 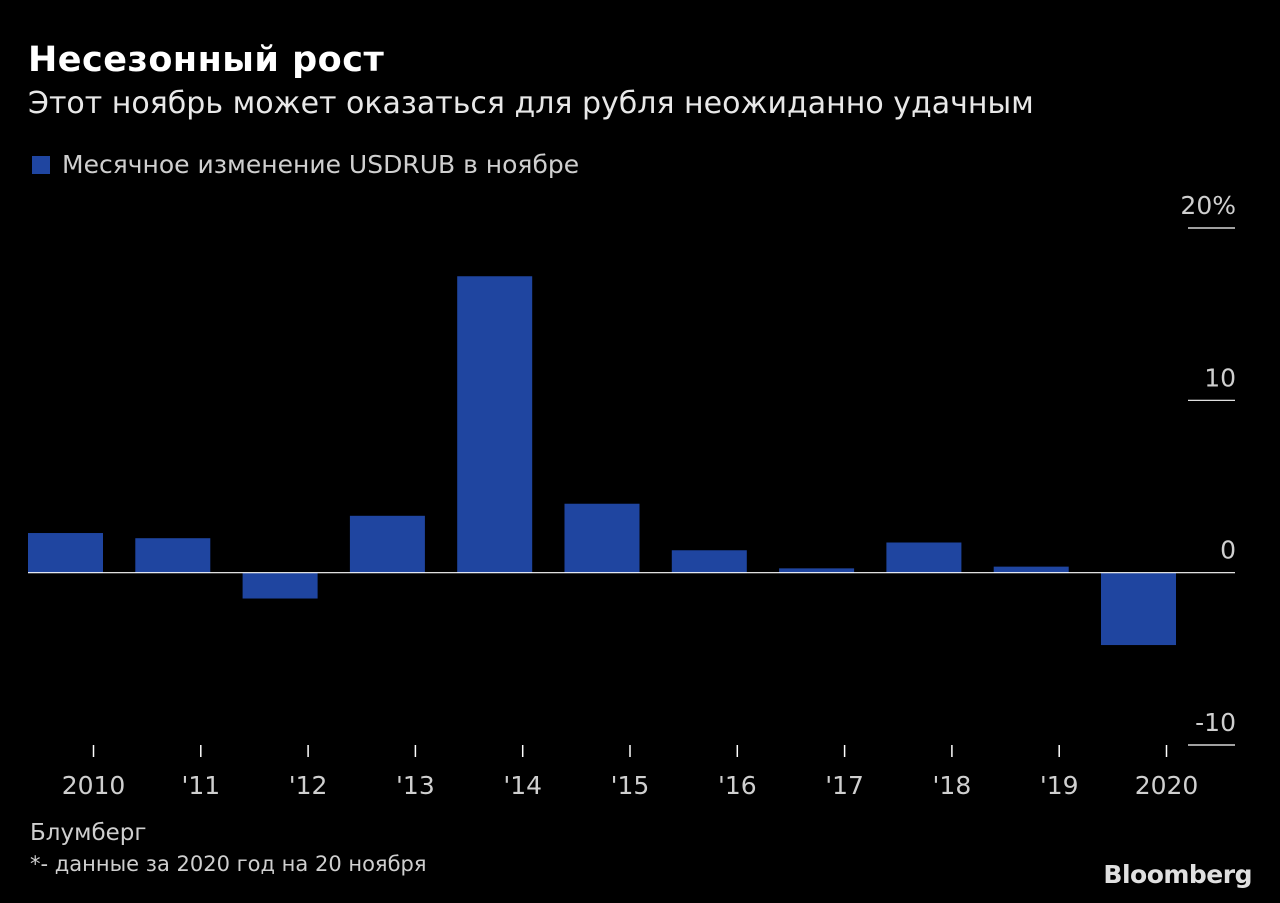 I want to click on y-tick-label: 20%, so click(x=1208, y=205).